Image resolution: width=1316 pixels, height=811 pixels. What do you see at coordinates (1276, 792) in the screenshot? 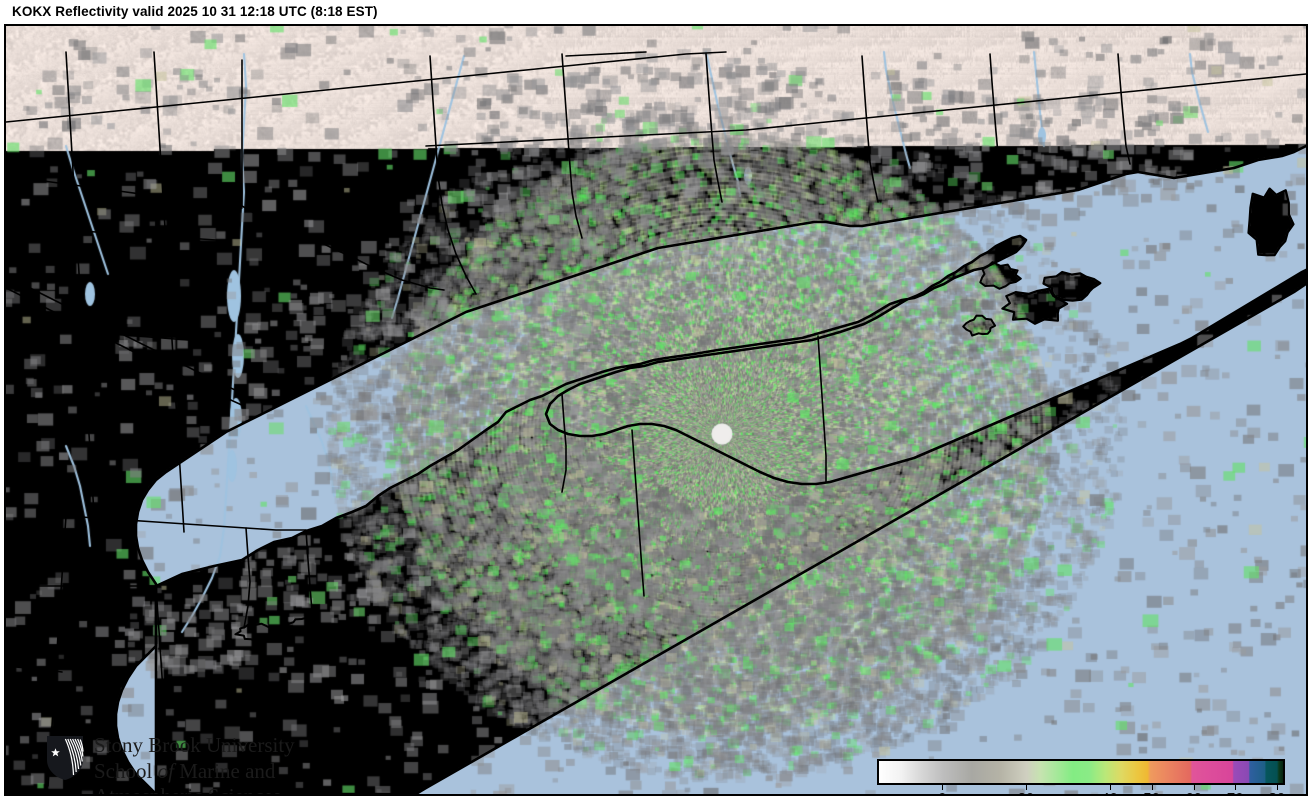
I see `colorbar-tick-label: 80` at bounding box center [1276, 792].